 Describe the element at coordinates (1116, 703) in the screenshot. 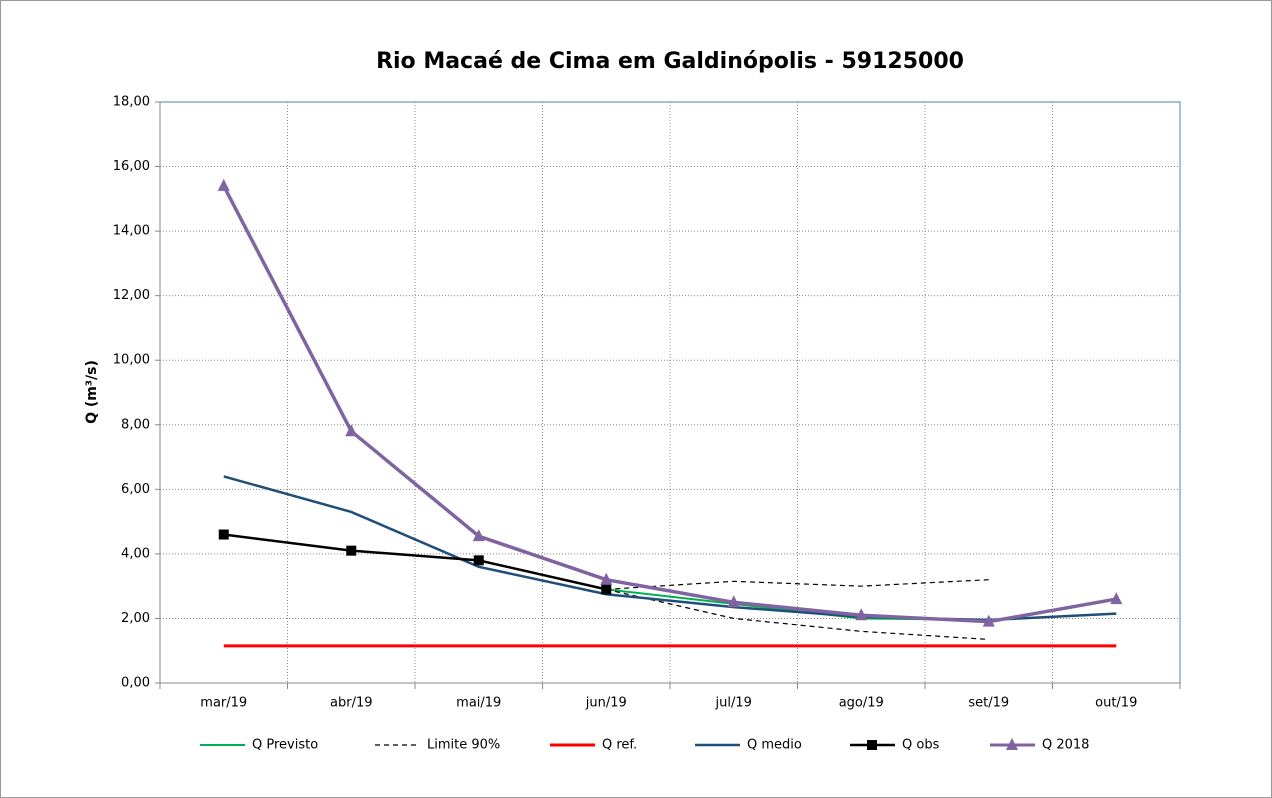

I see `x-tick-label: out/19` at that location.